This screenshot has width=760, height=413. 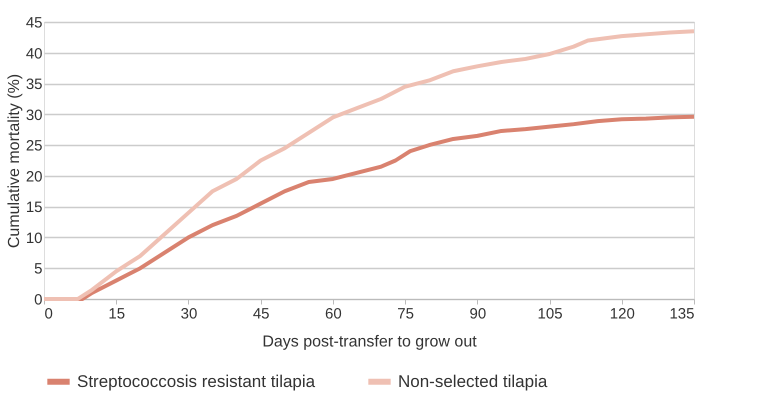 I want to click on y-tick-label: 5, so click(x=38, y=269).